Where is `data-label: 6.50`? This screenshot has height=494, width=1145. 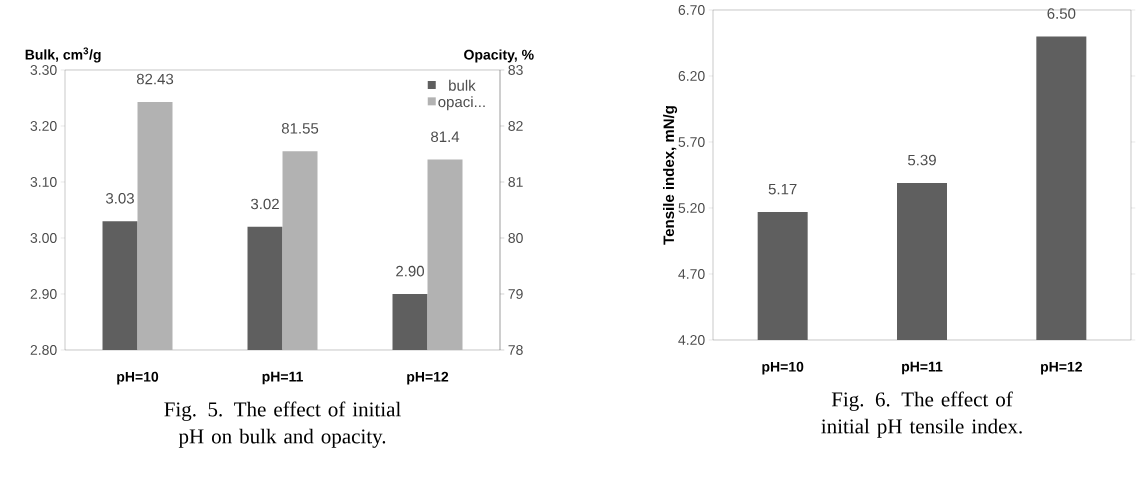 data-label: 6.50 is located at coordinates (1061, 13).